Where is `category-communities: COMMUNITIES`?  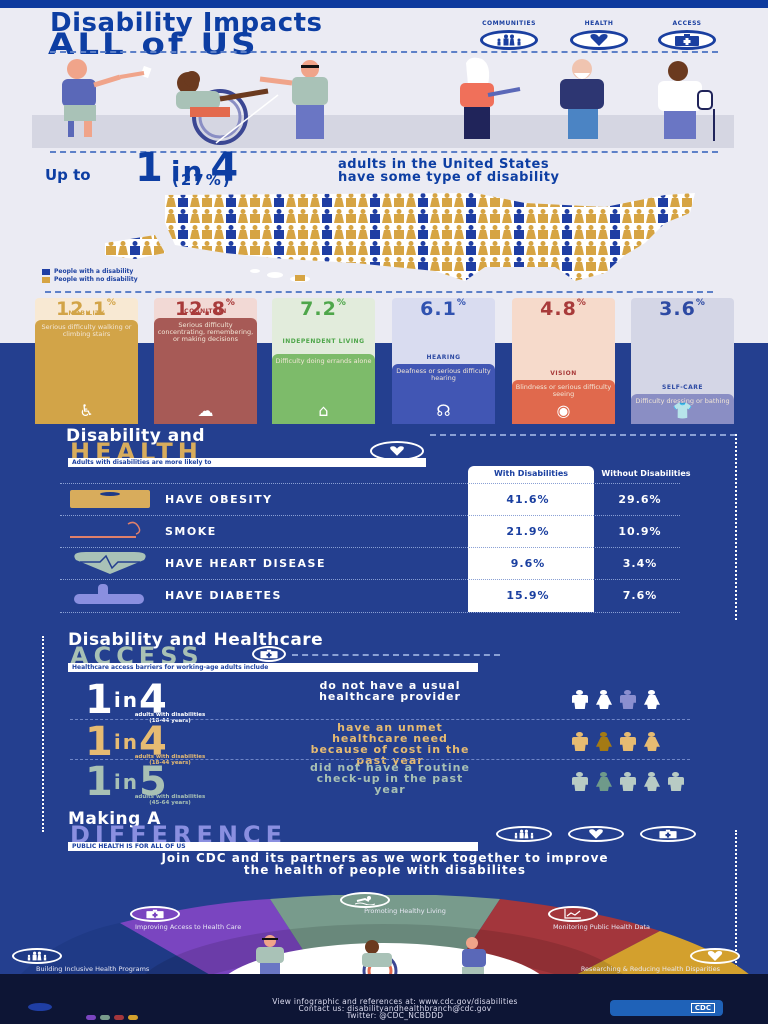 category-communities: COMMUNITIES is located at coordinates (509, 35).